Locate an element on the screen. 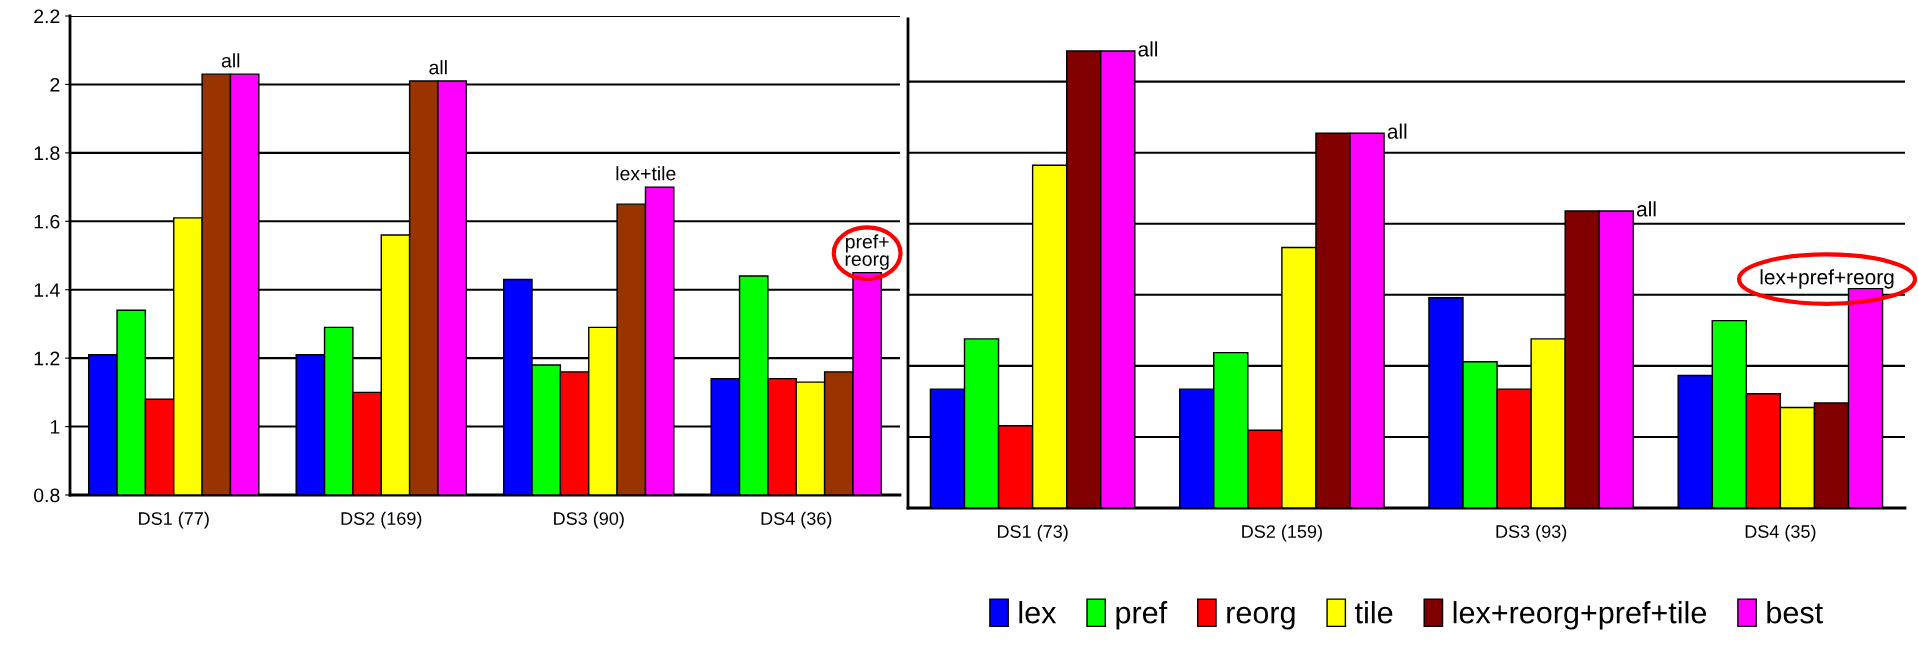 The height and width of the screenshot is (648, 1918). legend-label: pref is located at coordinates (1142, 615).